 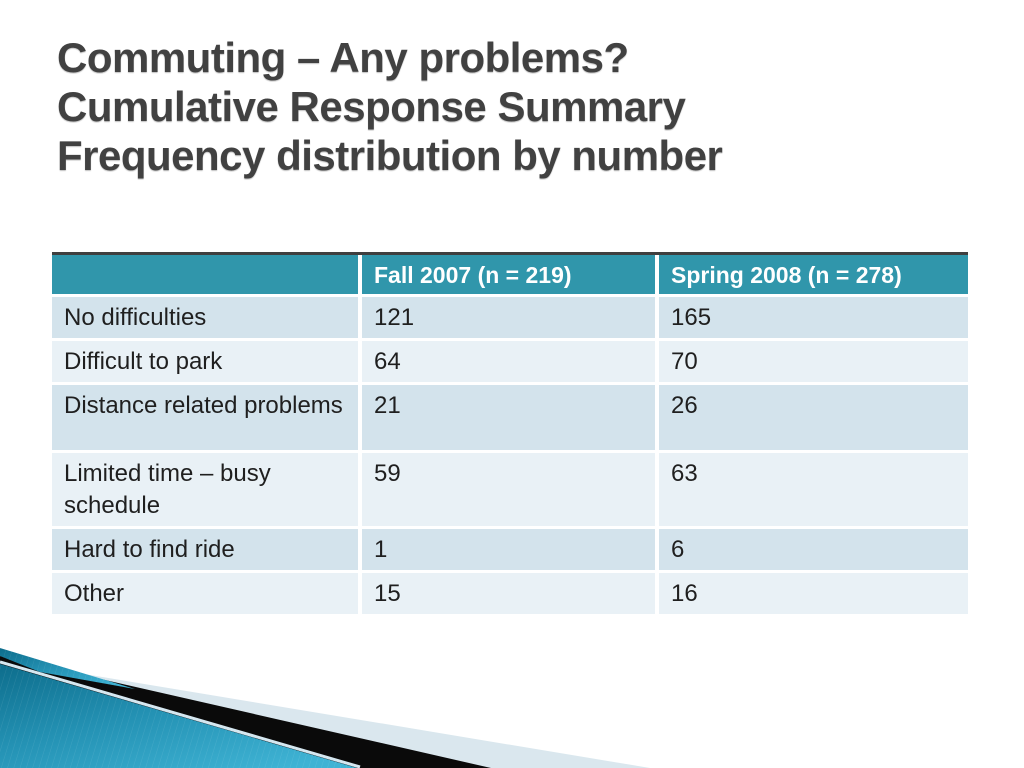 I want to click on table-row: Hard to find ride 1 6, so click(x=510, y=551).